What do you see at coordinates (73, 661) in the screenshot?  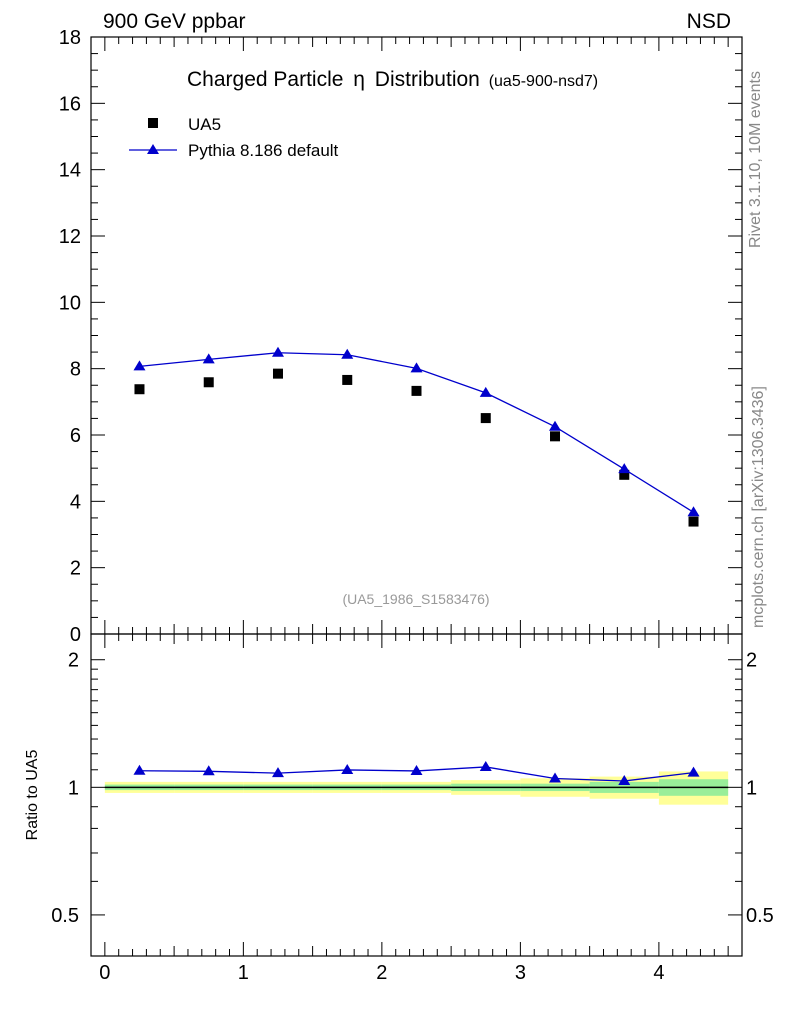 I see `ratio-y-tick-label: 2` at bounding box center [73, 661].